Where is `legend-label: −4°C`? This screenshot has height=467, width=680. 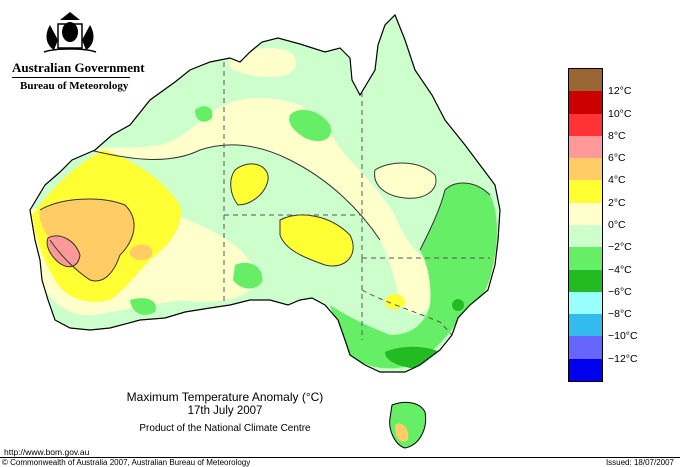 legend-label: −4°C is located at coordinates (620, 269).